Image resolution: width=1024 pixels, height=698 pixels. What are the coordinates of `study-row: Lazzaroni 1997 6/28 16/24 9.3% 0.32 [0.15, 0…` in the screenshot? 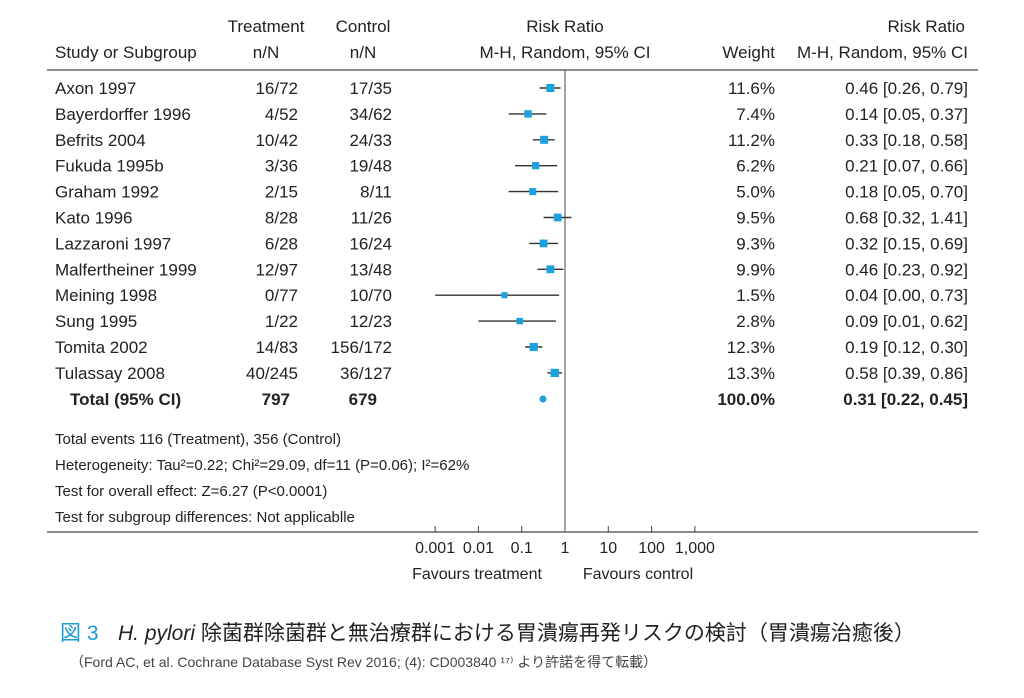 It's located at (511, 243).